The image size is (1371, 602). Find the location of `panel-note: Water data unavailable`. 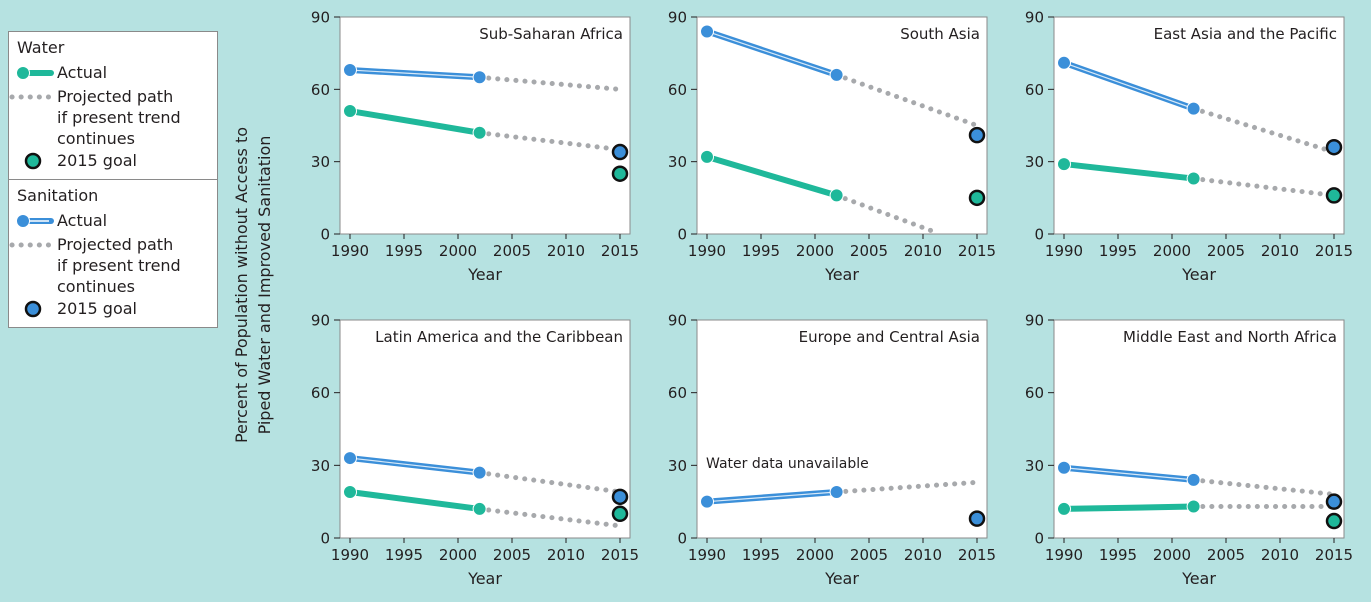

panel-note: Water data unavailable is located at coordinates (787, 464).